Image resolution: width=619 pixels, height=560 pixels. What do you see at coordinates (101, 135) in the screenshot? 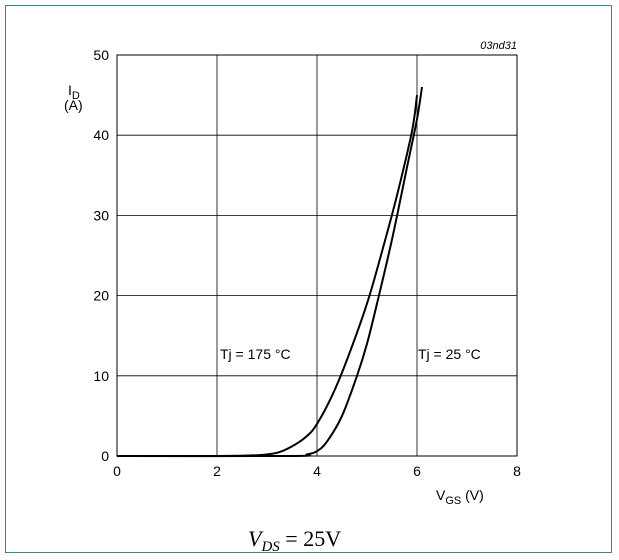
I see `y-tick-label: 40` at bounding box center [101, 135].